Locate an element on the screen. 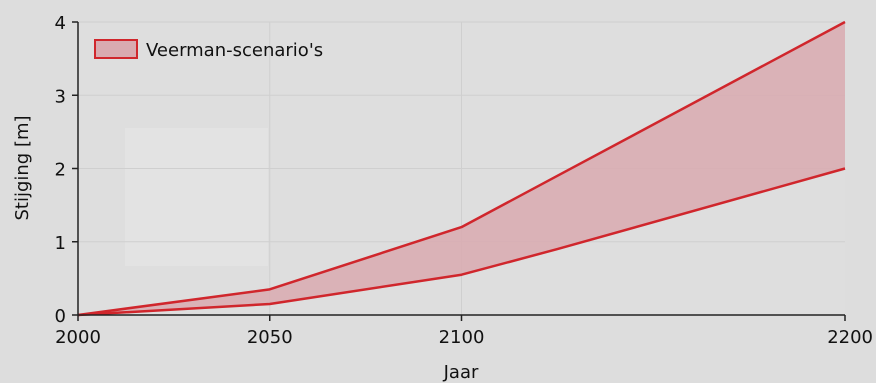 The height and width of the screenshot is (383, 876). legend-swatch-veerman is located at coordinates (116, 49).